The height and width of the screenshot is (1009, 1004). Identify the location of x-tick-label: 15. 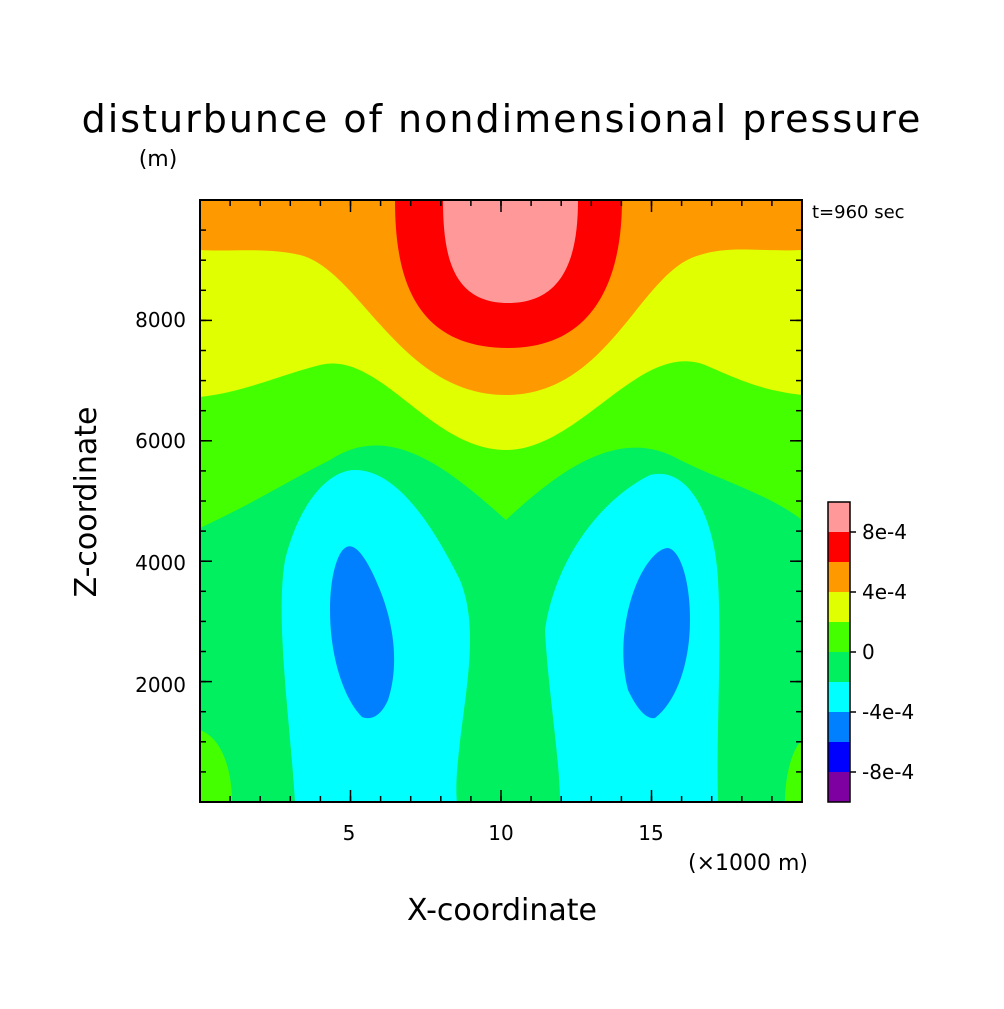
(650, 833).